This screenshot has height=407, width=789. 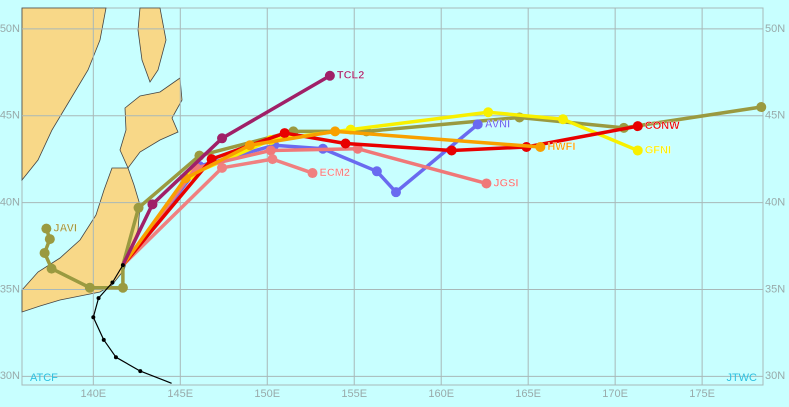 I want to click on track-label: JAVI, so click(x=65, y=229).